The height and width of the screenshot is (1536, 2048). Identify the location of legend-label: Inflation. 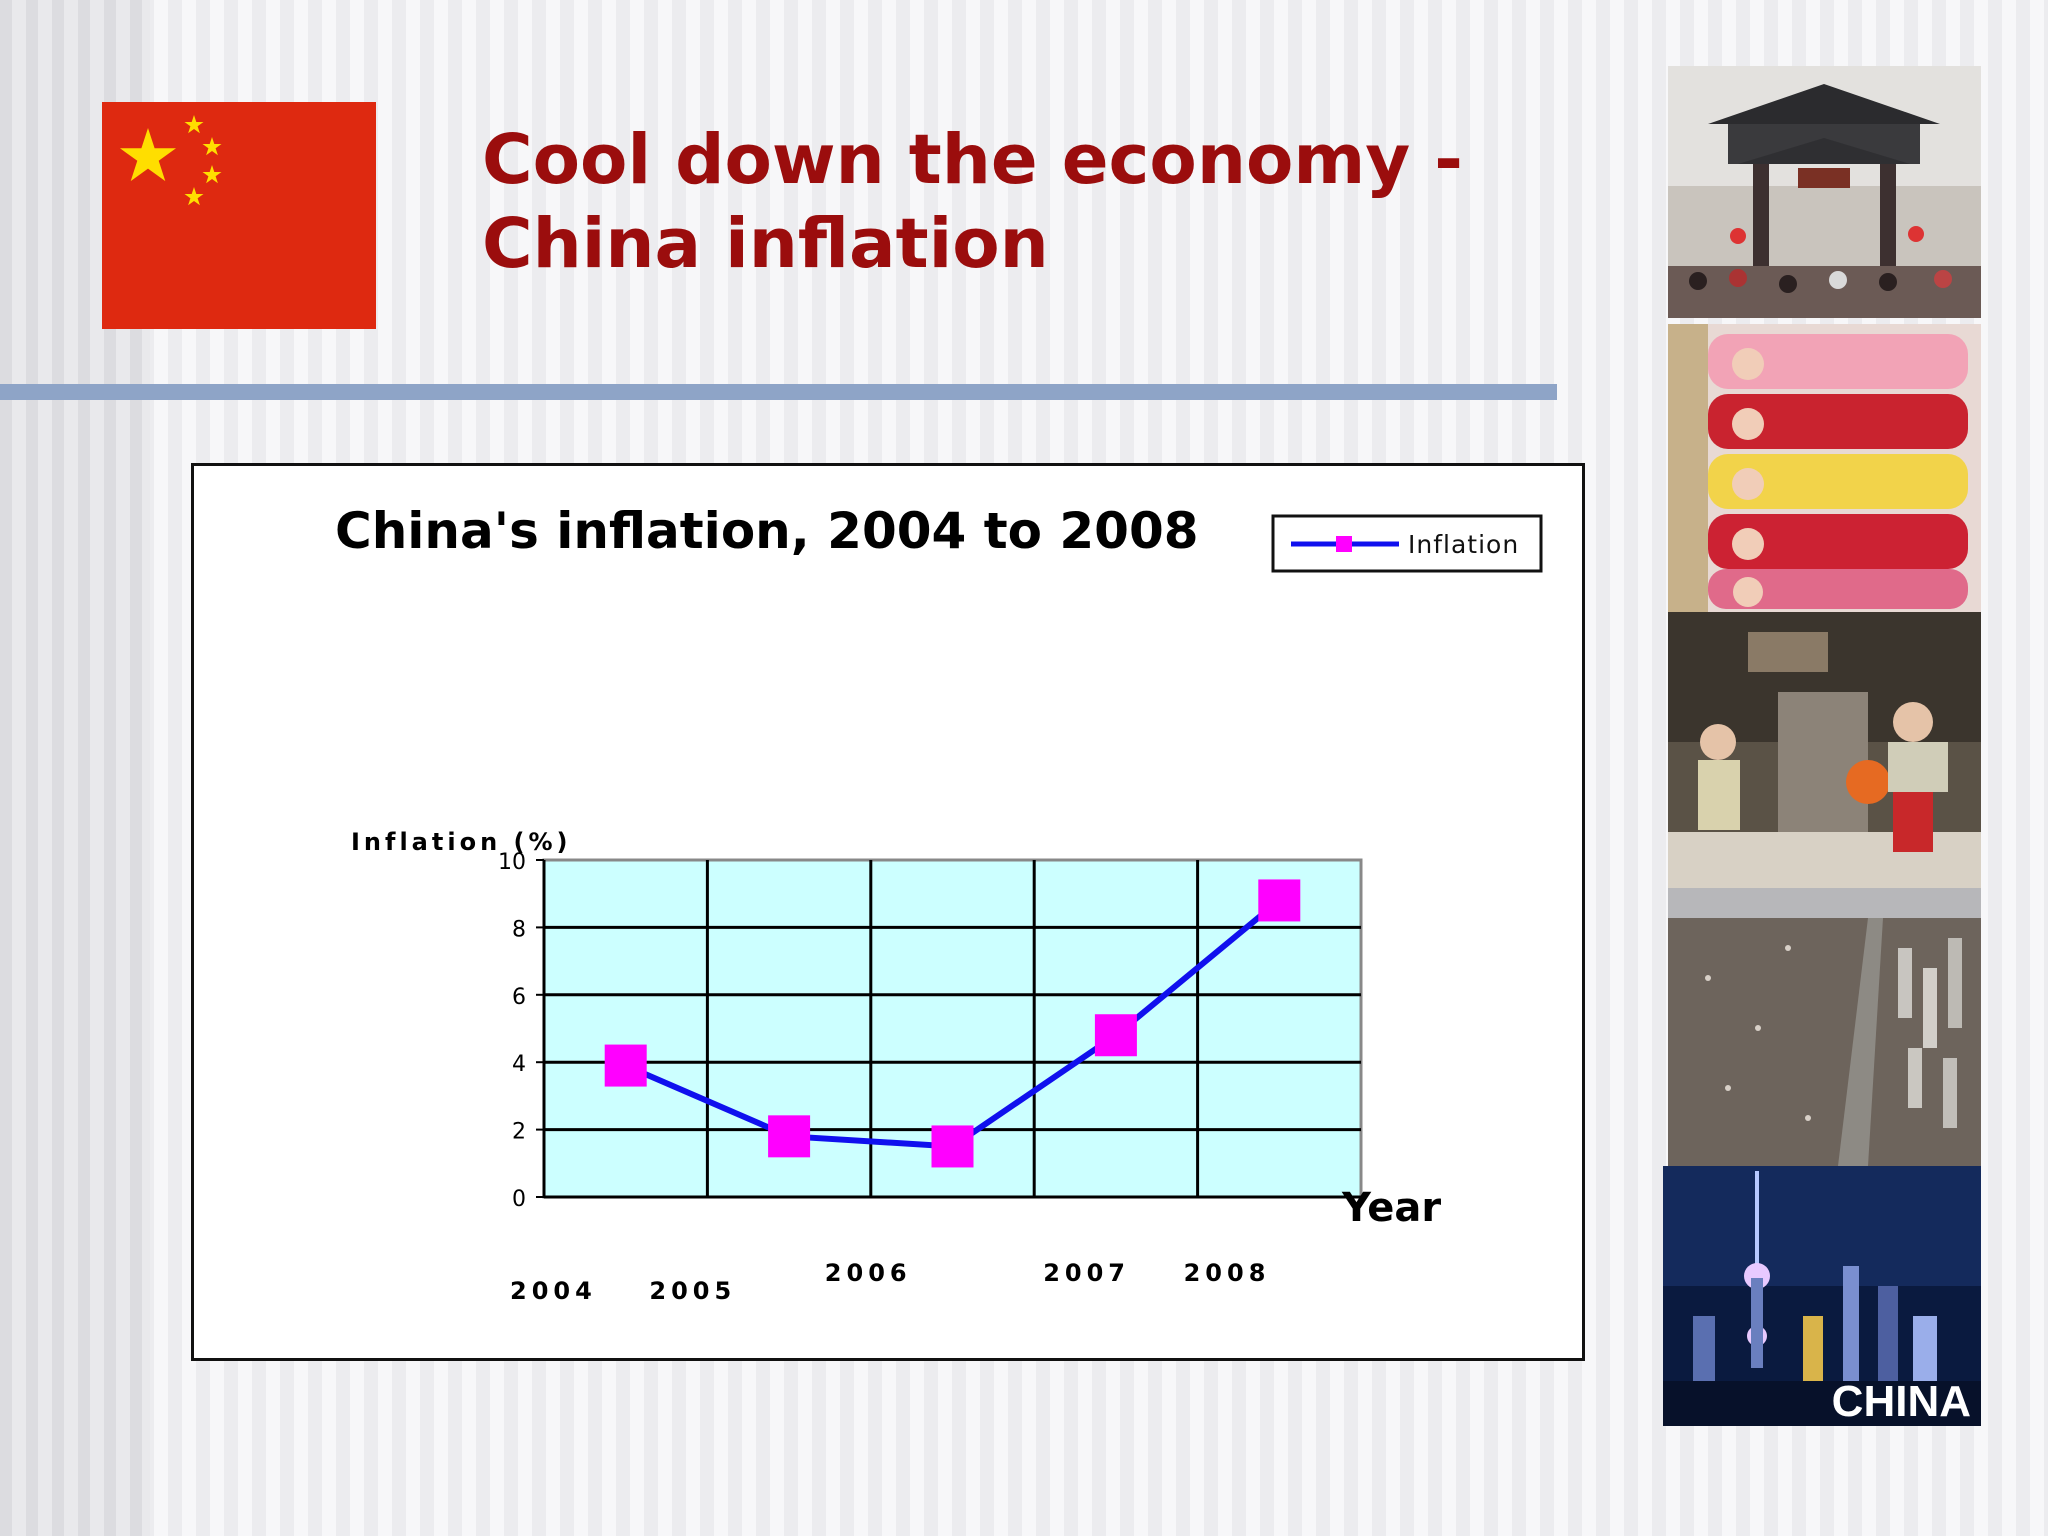
(1463, 544).